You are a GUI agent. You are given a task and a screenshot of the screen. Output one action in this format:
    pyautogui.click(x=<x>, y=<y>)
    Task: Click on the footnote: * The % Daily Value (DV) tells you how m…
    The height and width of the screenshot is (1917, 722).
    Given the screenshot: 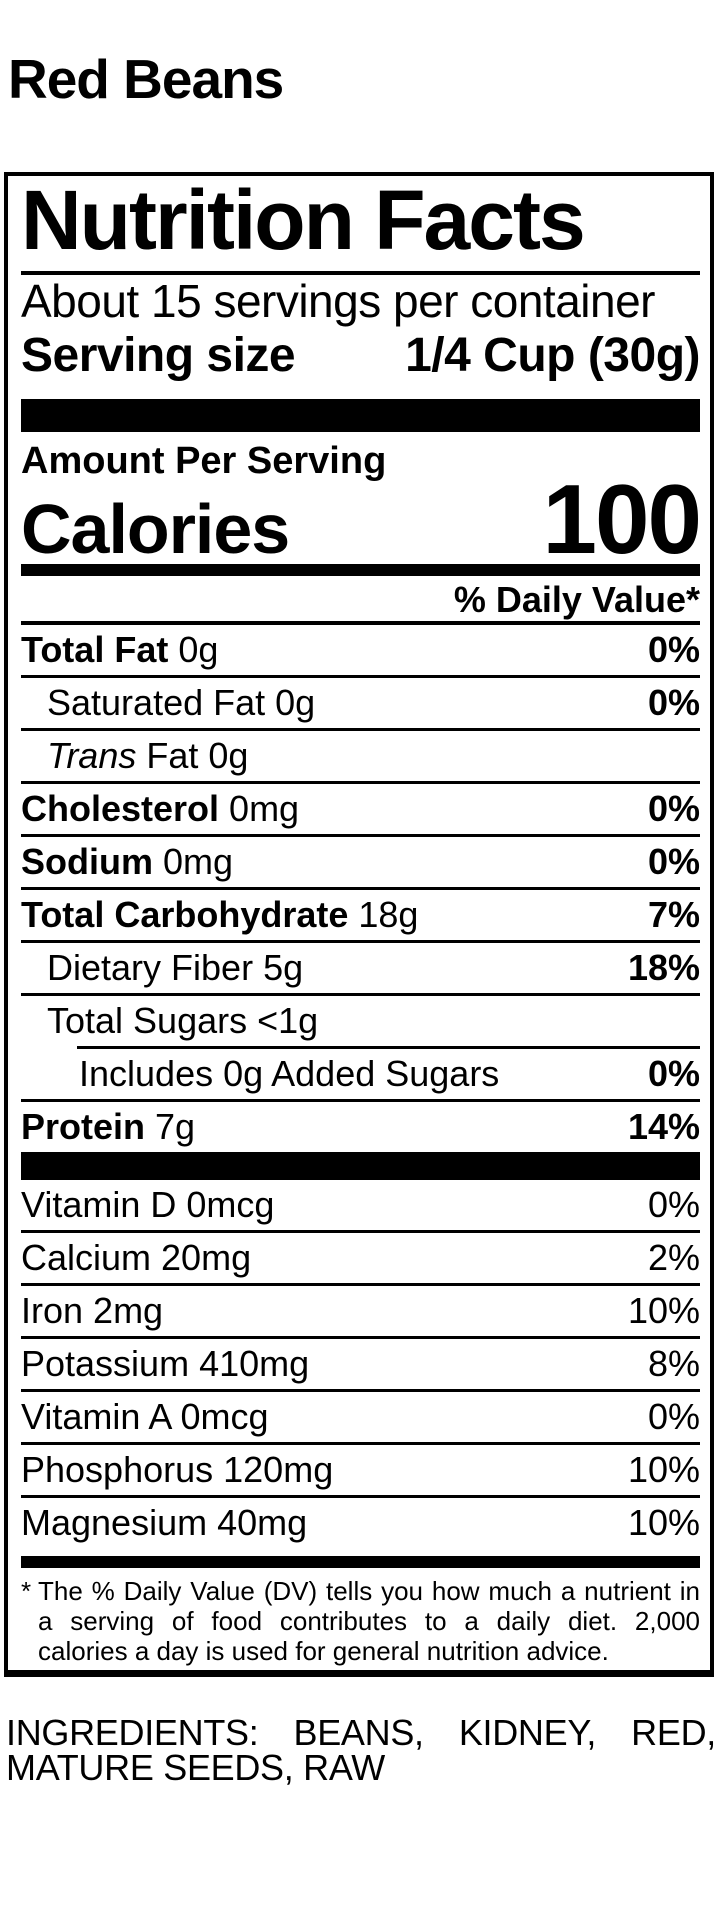 What is the action you would take?
    pyautogui.click(x=360, y=1621)
    